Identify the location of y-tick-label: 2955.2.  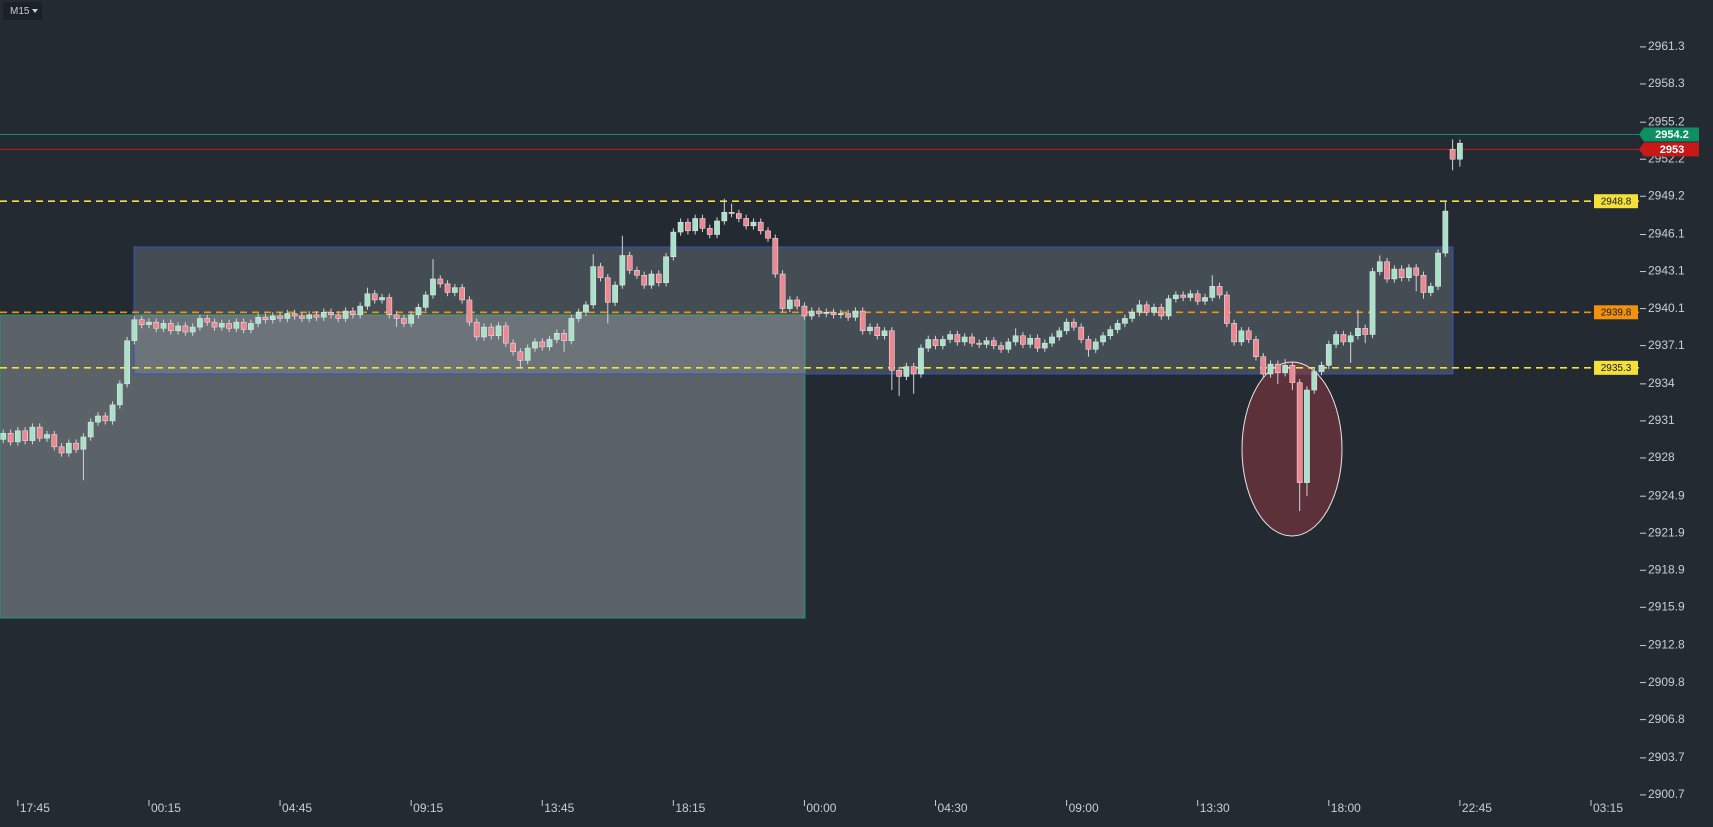
(1666, 121).